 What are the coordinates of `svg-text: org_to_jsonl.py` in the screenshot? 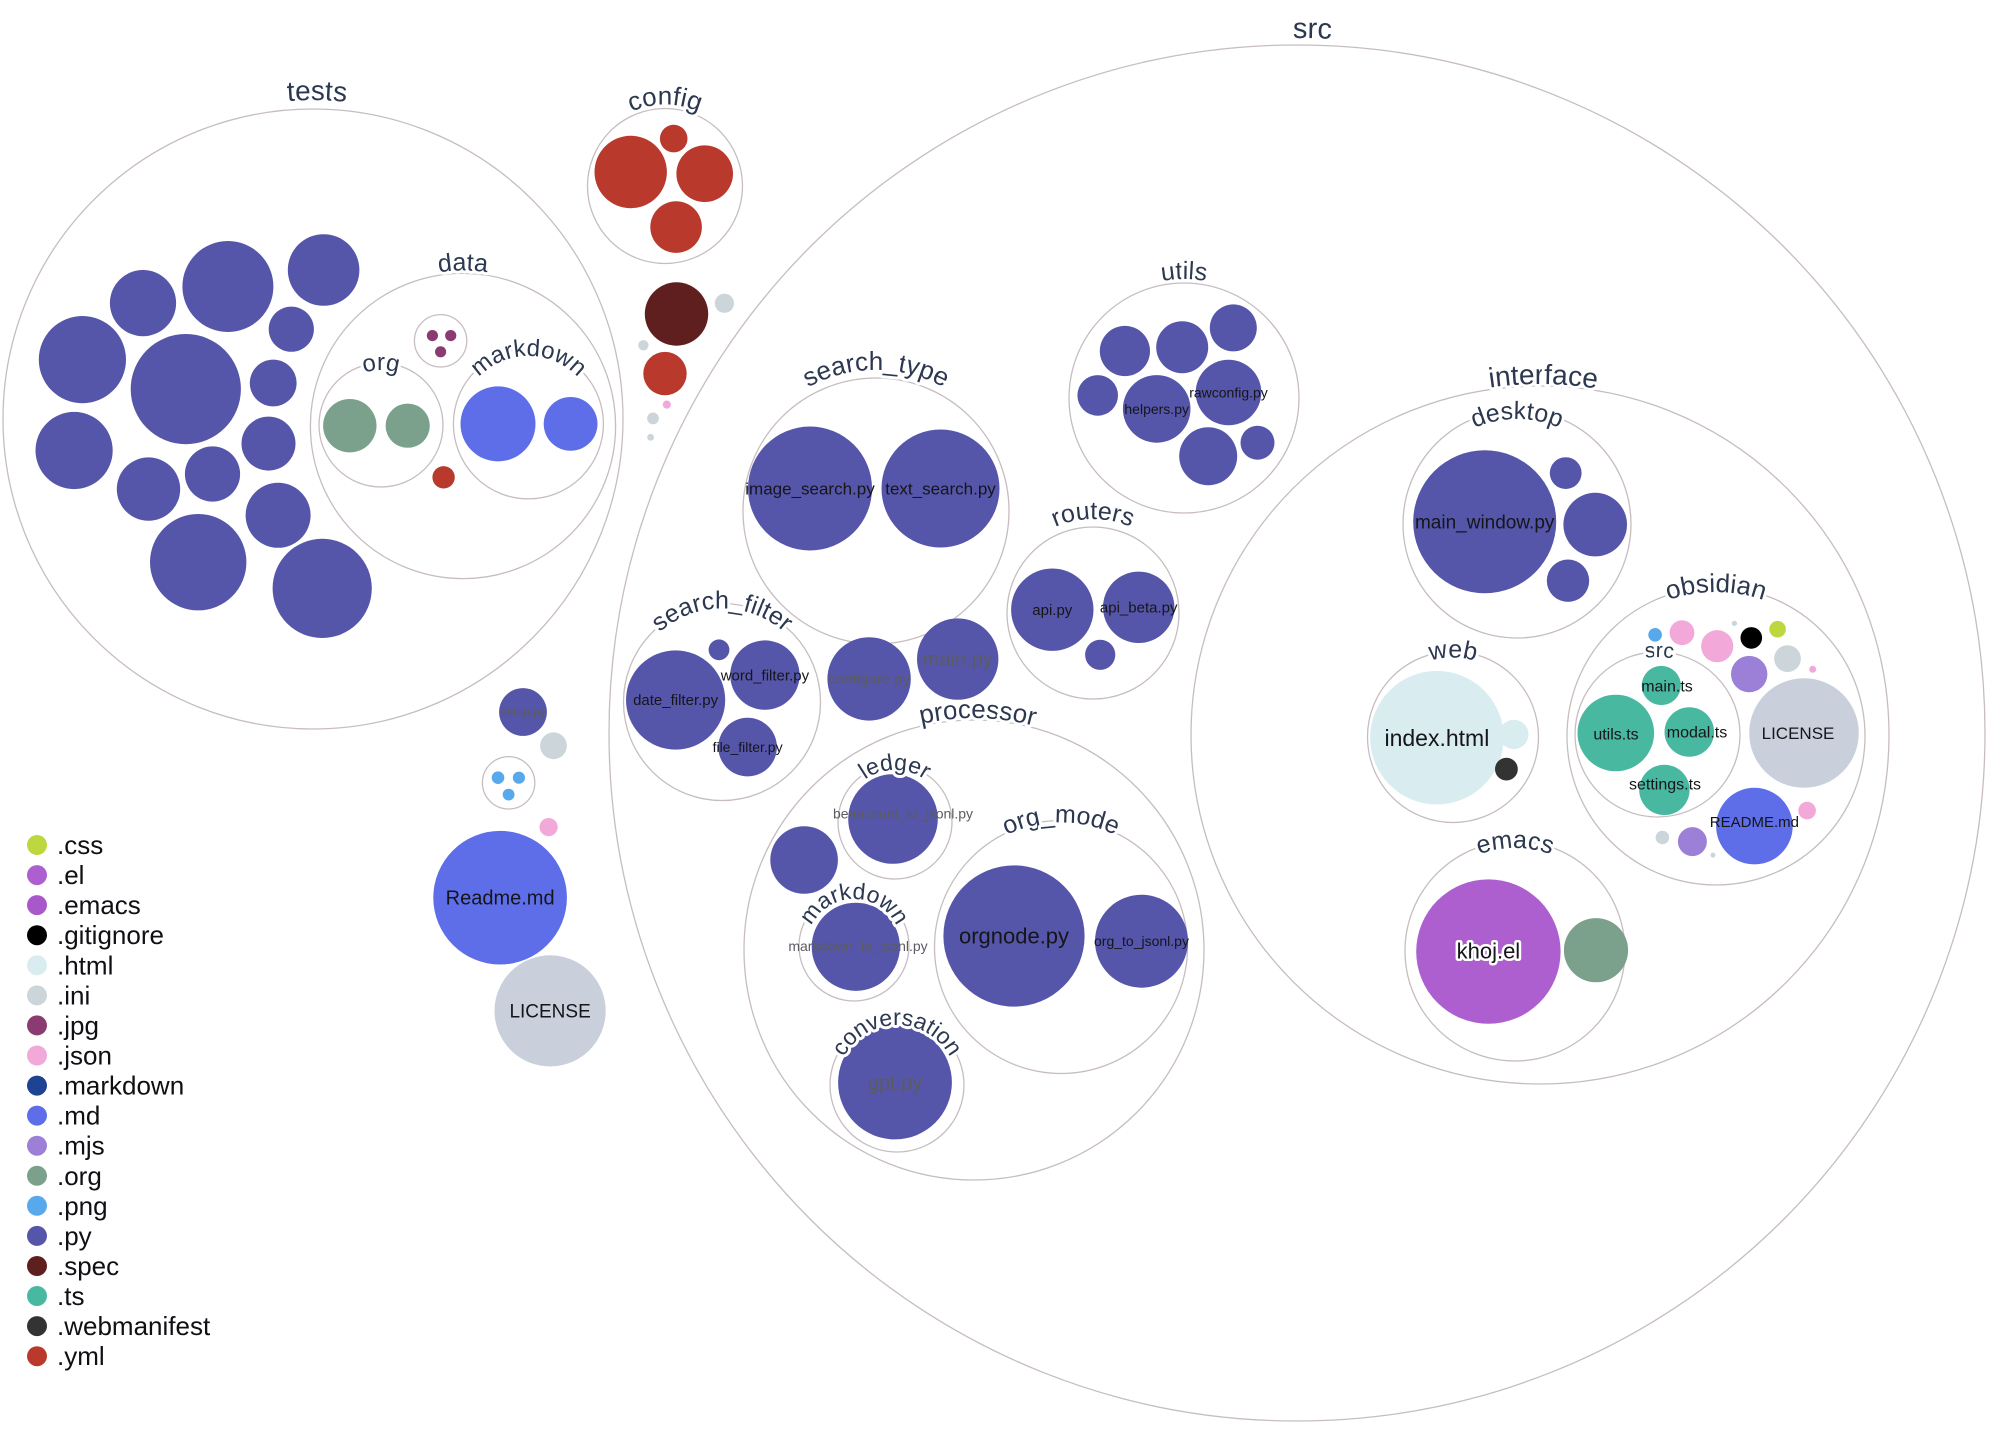 It's located at (1141, 941).